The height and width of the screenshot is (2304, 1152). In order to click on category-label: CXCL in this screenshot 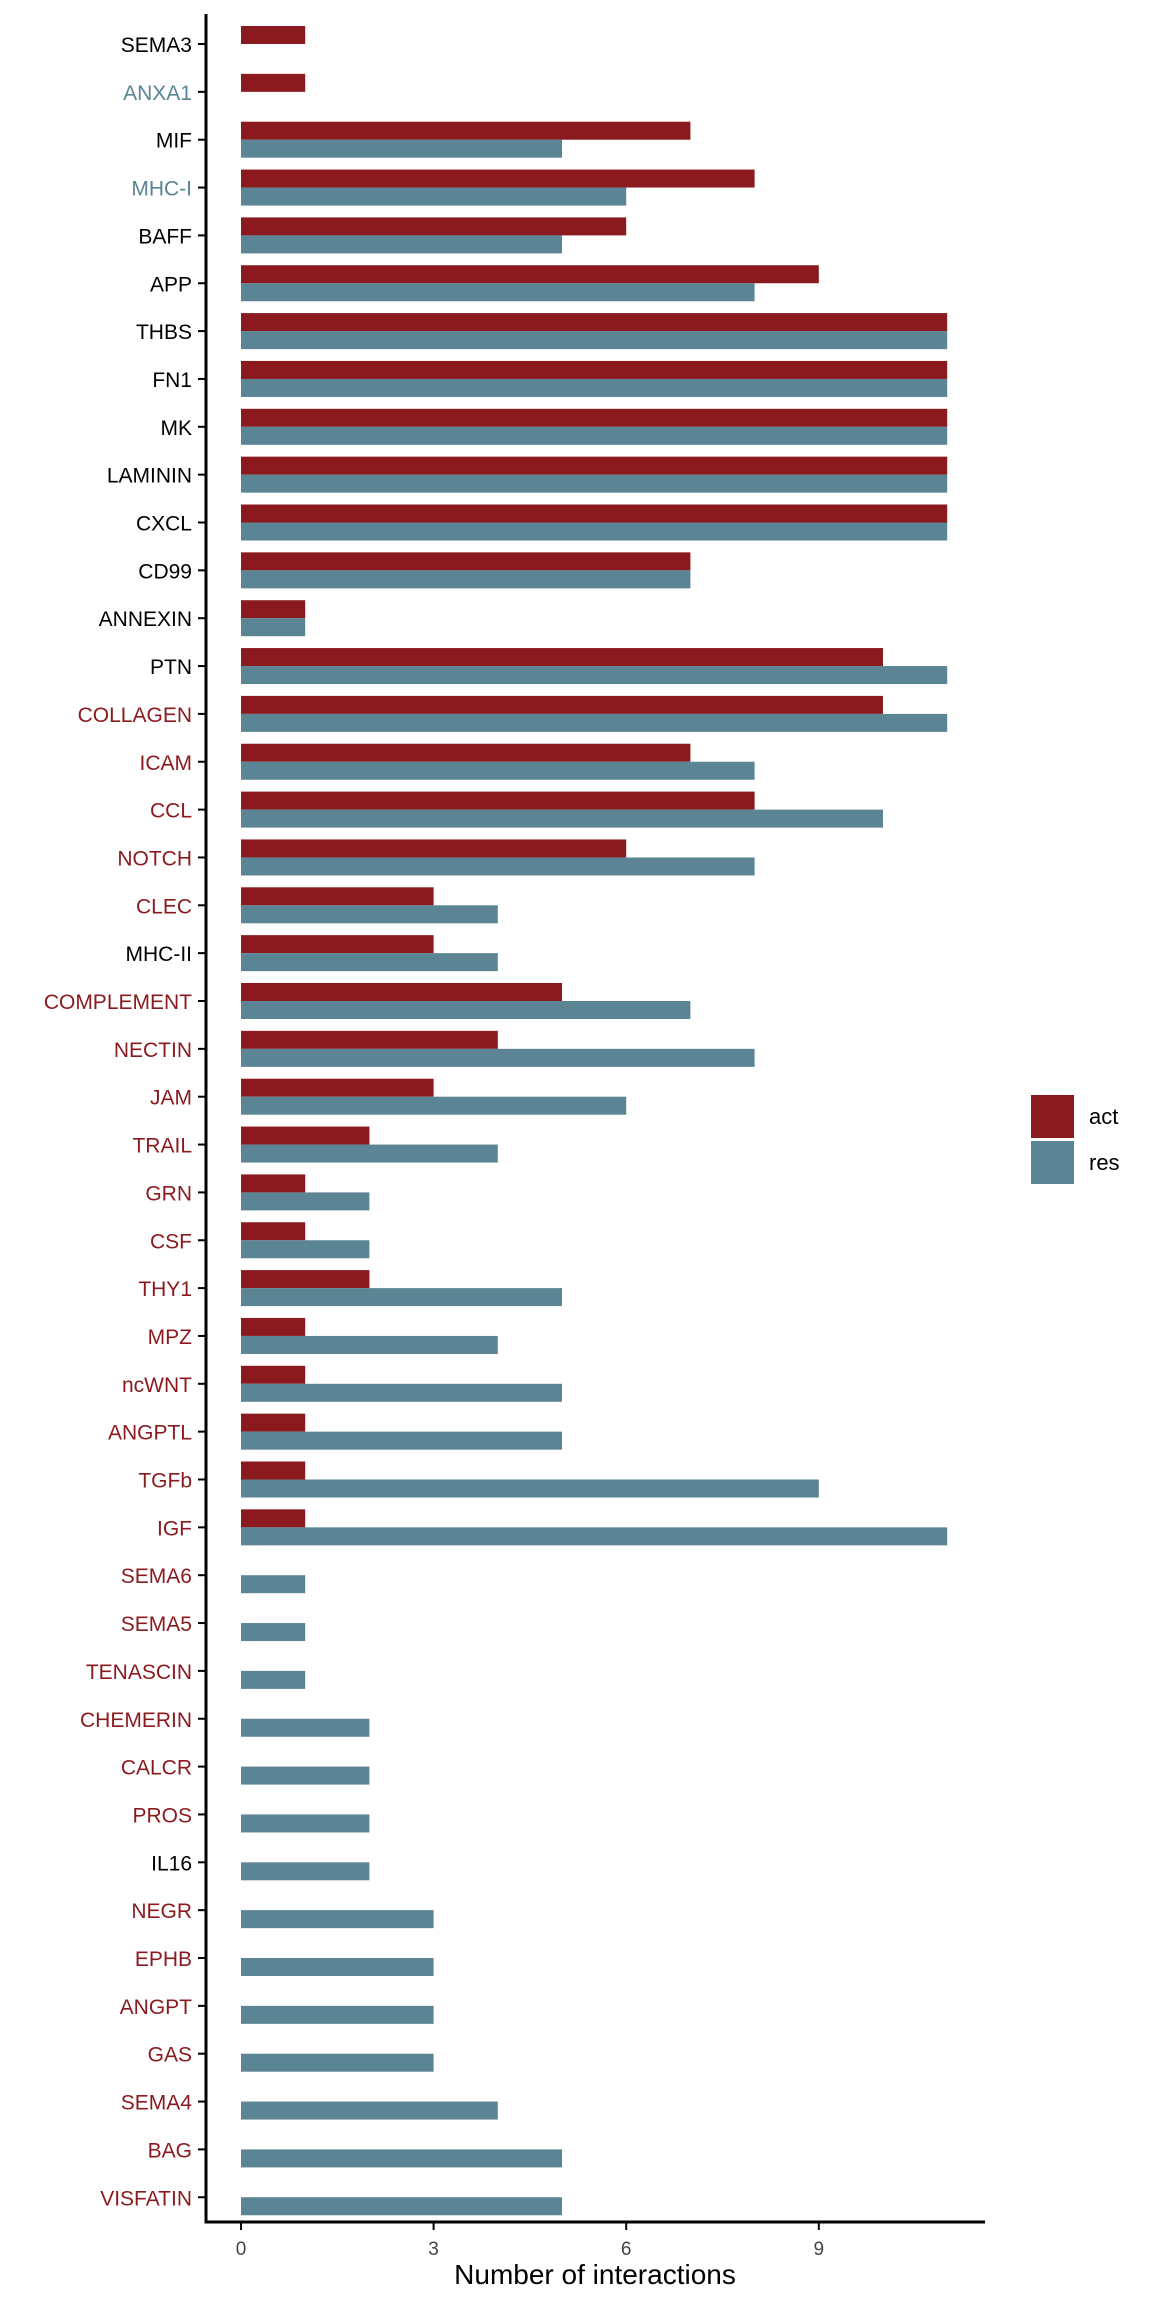, I will do `click(164, 524)`.